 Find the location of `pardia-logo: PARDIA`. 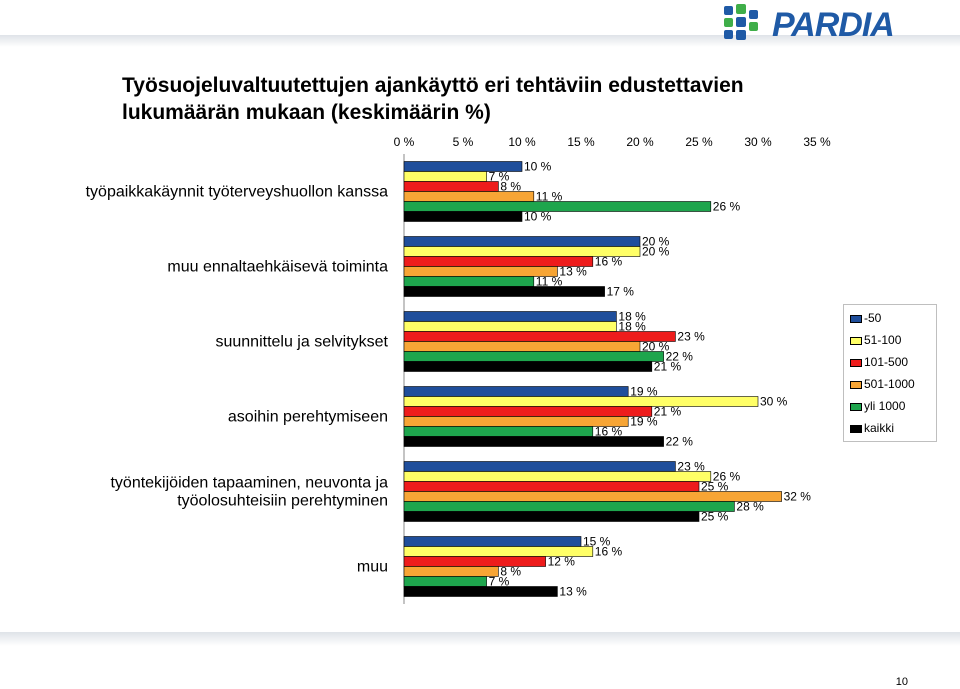

pardia-logo: PARDIA is located at coordinates (825, 24).